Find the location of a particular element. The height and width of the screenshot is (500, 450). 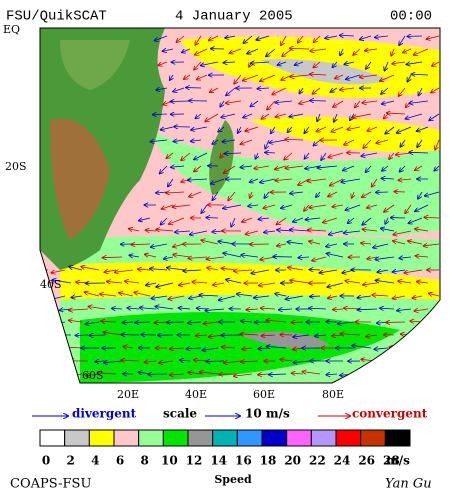

lat-label: 40S is located at coordinates (51, 284).